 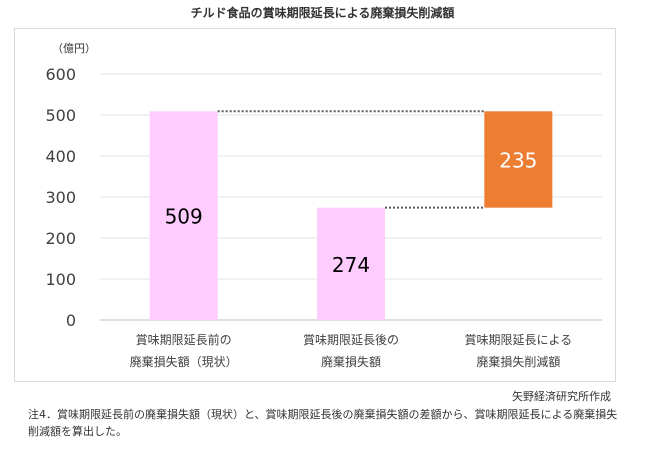 I want to click on x-category-label: 廃棄損失額, so click(x=351, y=361).